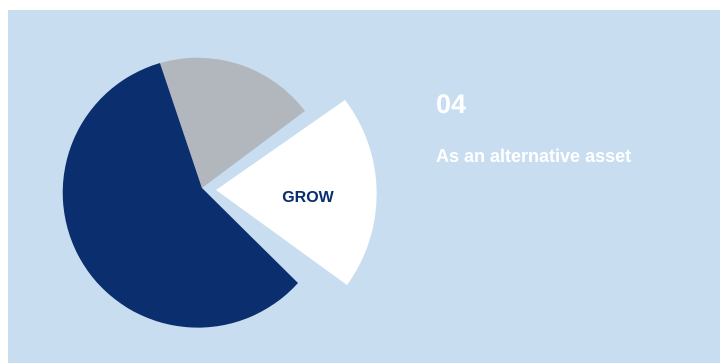 The width and height of the screenshot is (728, 363). What do you see at coordinates (556, 128) in the screenshot?
I see `feature-text: 04 As an alternative asset` at bounding box center [556, 128].